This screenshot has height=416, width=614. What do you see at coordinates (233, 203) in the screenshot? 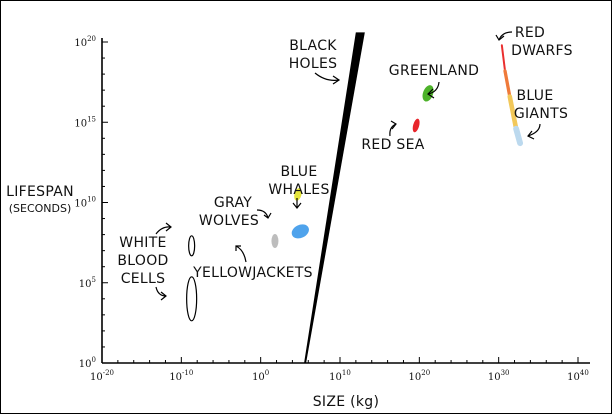
I see `gray-wolves-label-line1: GRAY` at bounding box center [233, 203].